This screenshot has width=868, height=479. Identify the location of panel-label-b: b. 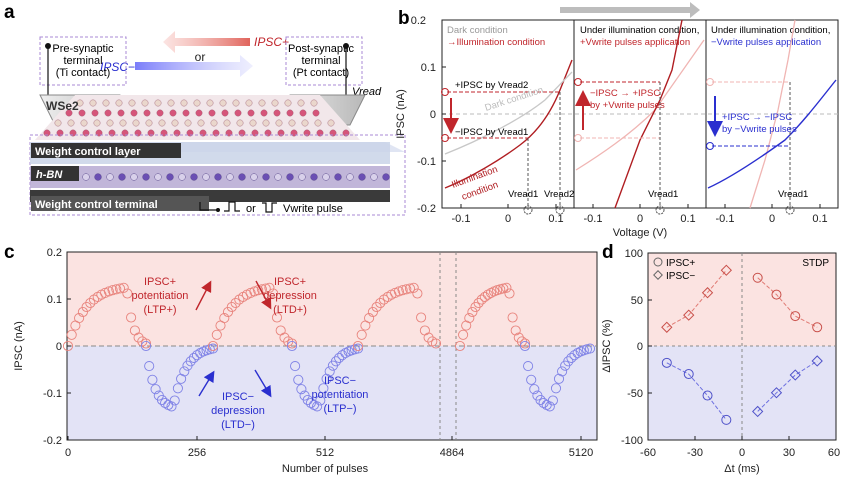
(404, 18).